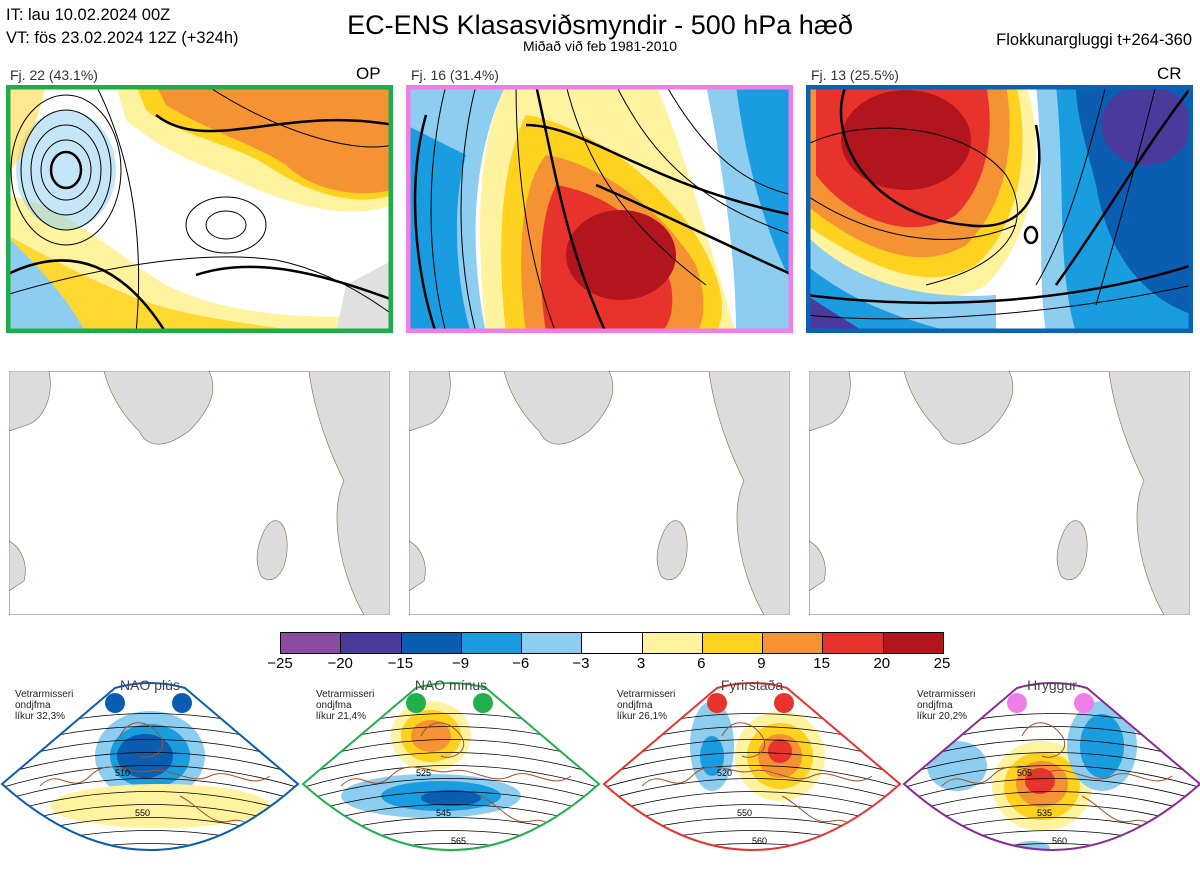 This screenshot has width=1200, height=871. I want to click on cluster-3-tag: CR, so click(1169, 73).